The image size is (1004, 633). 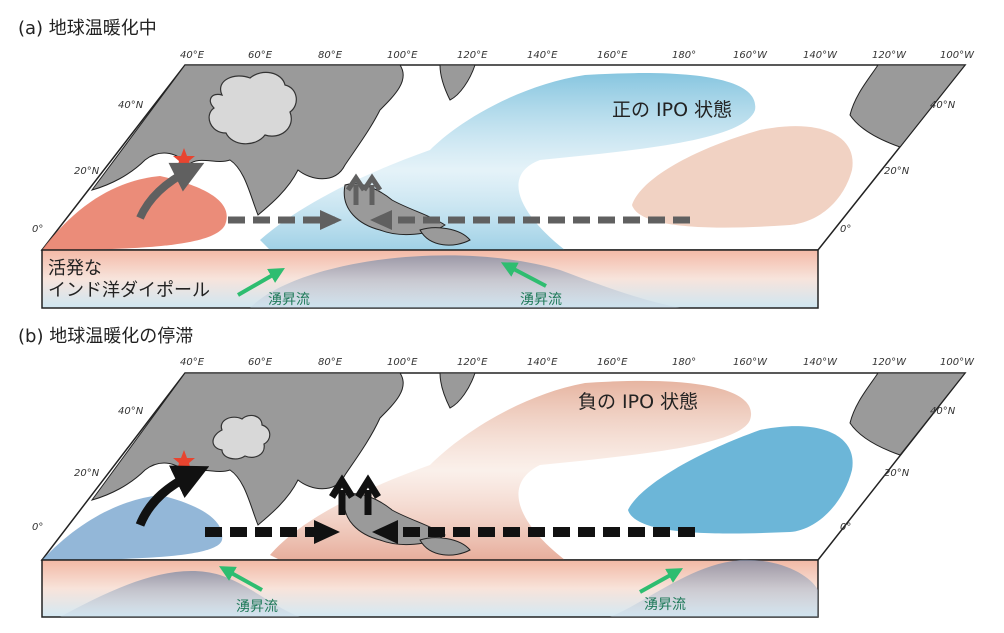 I want to click on panel-a-wind-arrowhead-east, so click(x=381, y=220).